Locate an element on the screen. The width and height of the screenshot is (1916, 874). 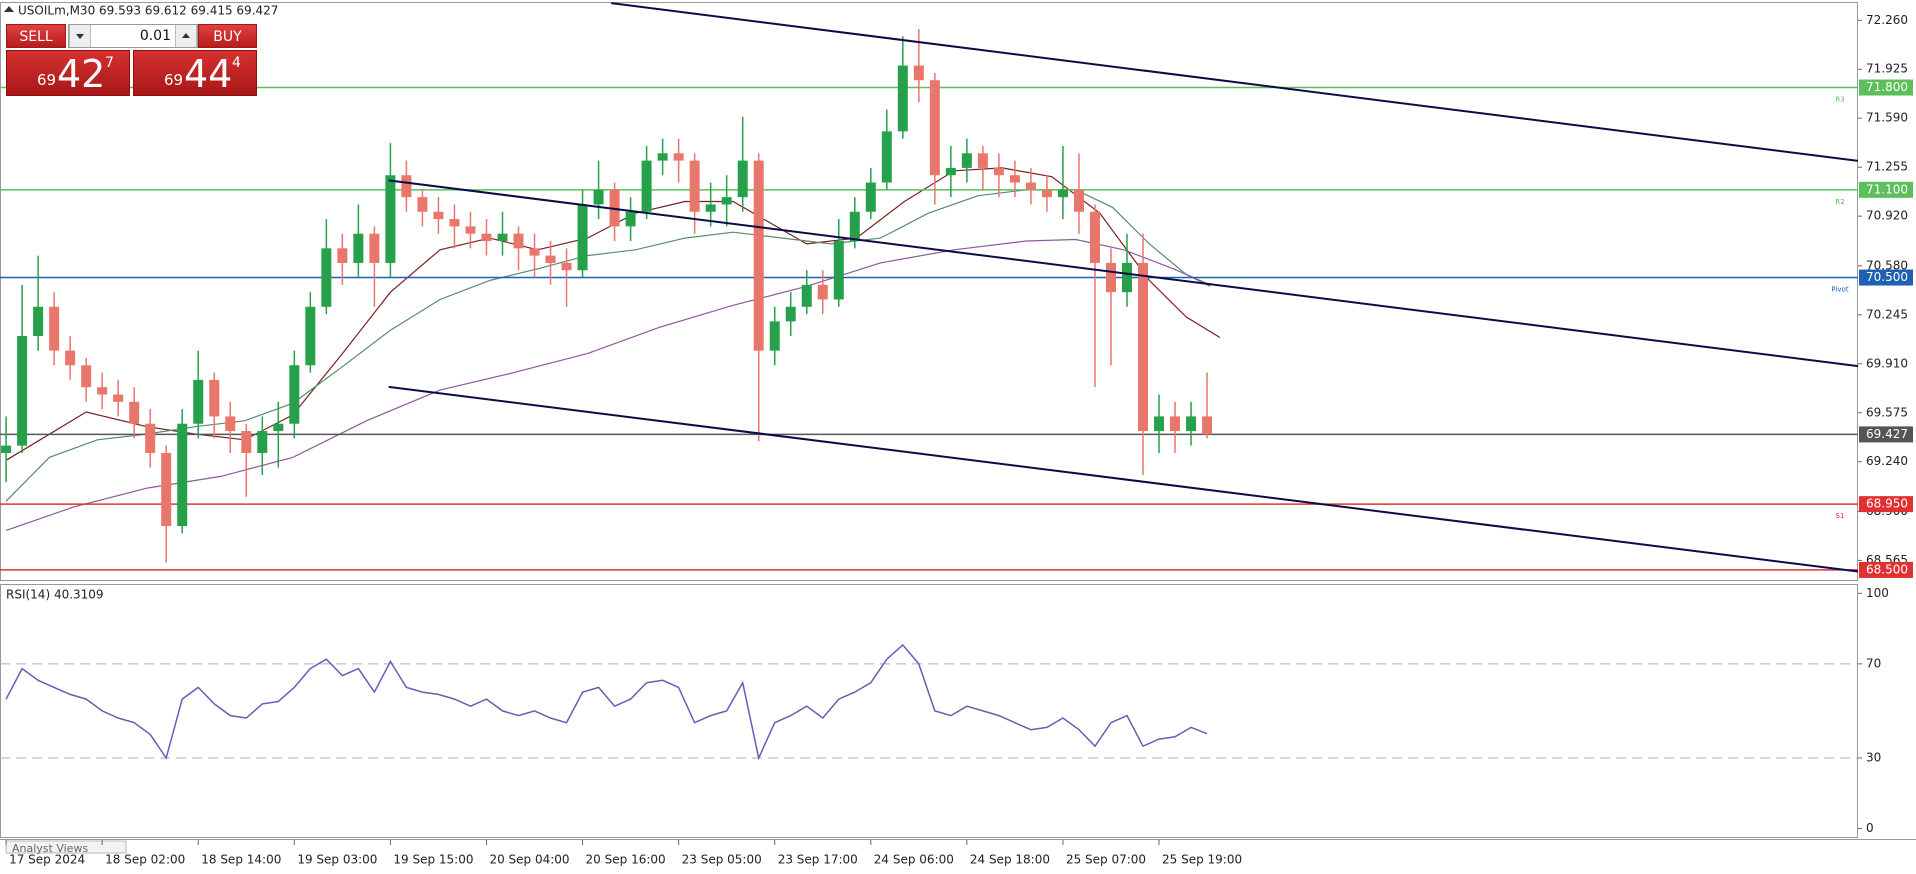
buy-button: BUY is located at coordinates (227, 36).